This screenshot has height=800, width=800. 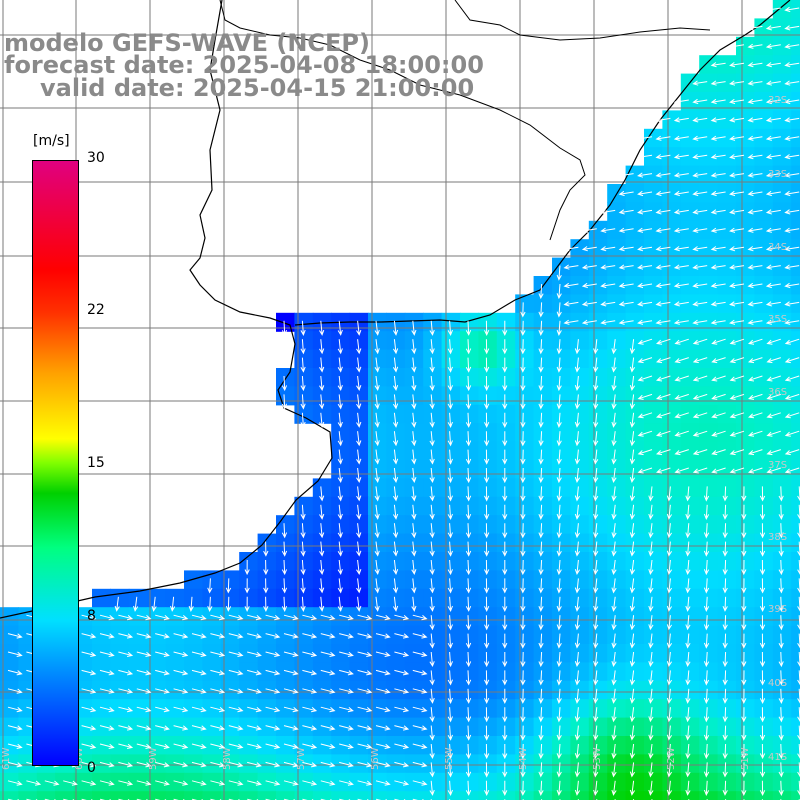 I want to click on model-title: modelo GEFS-WAVE (NCEP), so click(x=187, y=43).